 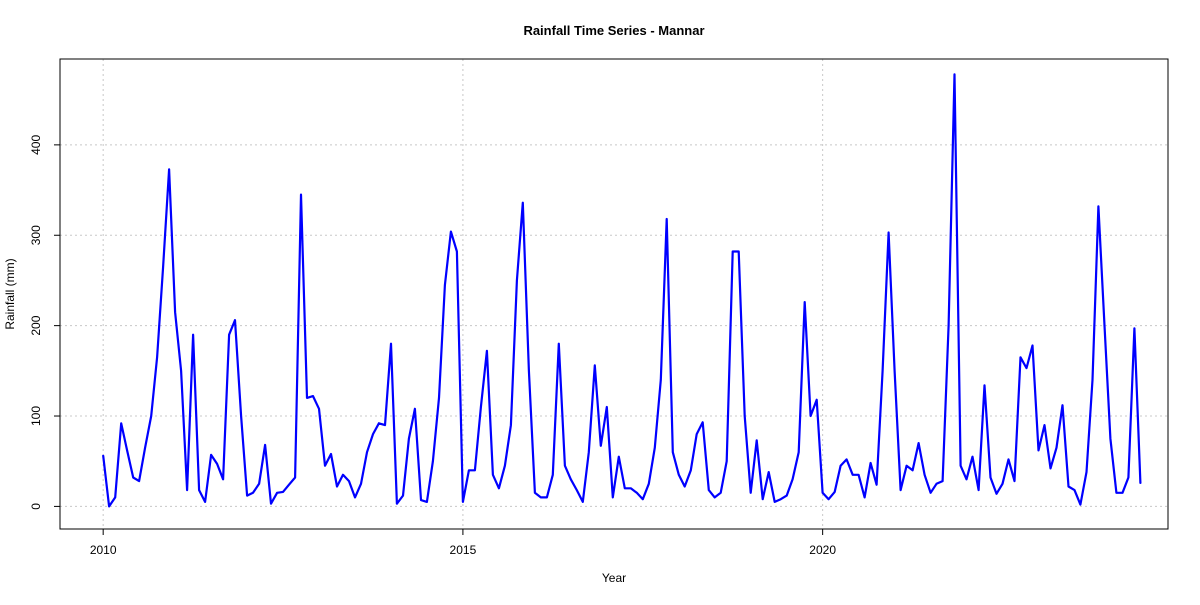 What do you see at coordinates (613, 30) in the screenshot?
I see `chart-title: Rainfall Time Series - Mannar` at bounding box center [613, 30].